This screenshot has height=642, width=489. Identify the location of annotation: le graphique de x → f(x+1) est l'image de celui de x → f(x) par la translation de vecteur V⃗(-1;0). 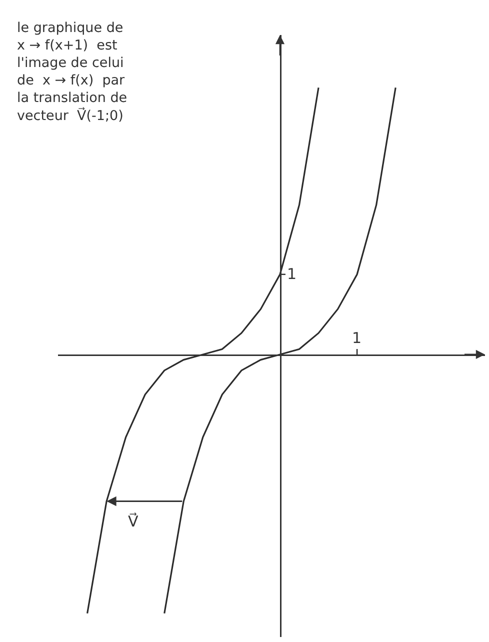
(72, 72).